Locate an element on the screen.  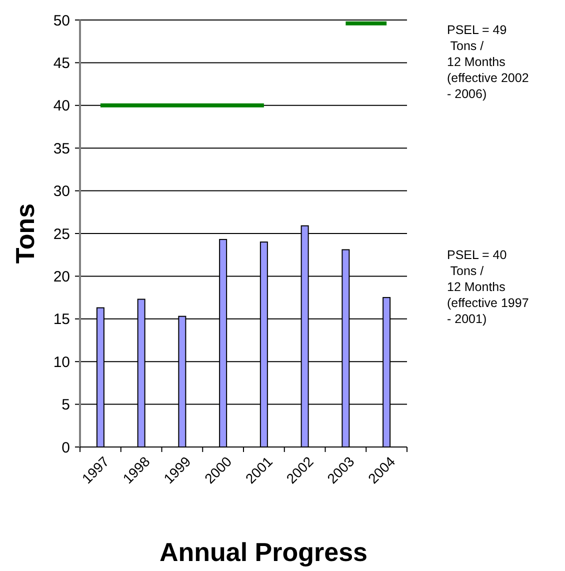
y-tick-label: 50 is located at coordinates (61, 21).